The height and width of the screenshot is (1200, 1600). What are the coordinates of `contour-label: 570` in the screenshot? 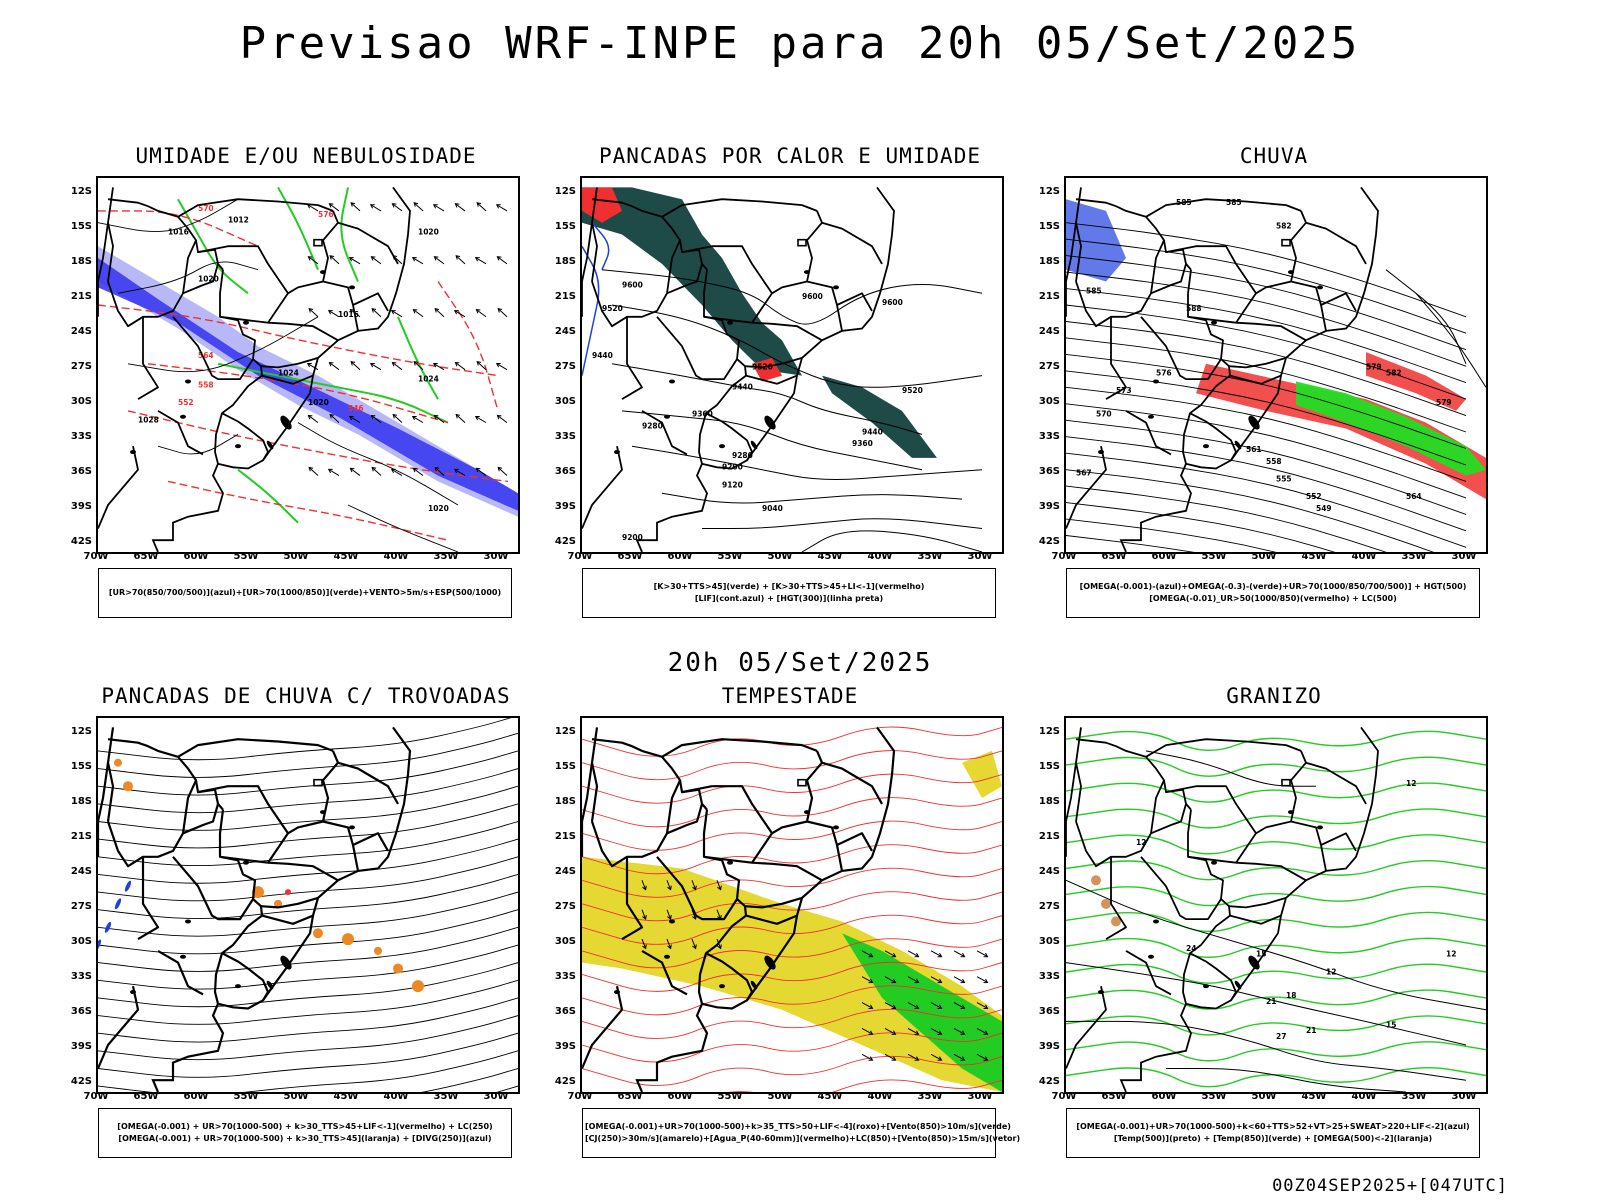 It's located at (1104, 414).